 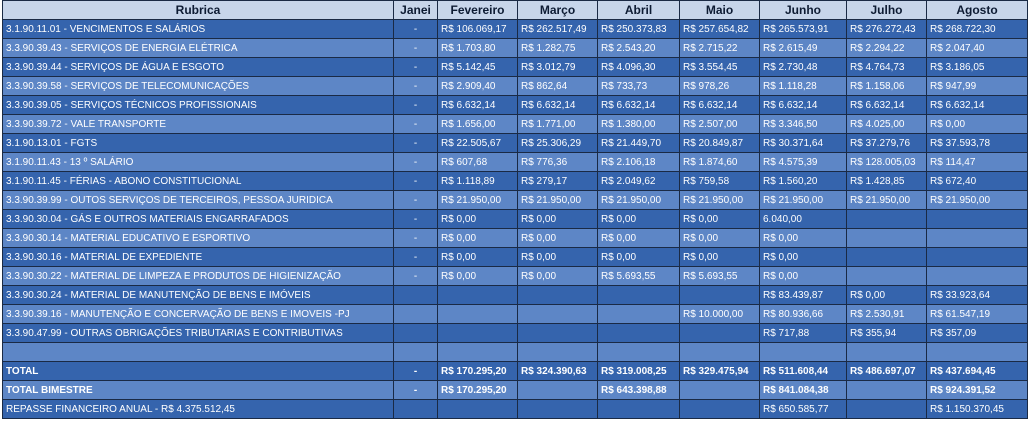 What do you see at coordinates (719, 371) in the screenshot?
I see `value-cell: R$ 329.475,94` at bounding box center [719, 371].